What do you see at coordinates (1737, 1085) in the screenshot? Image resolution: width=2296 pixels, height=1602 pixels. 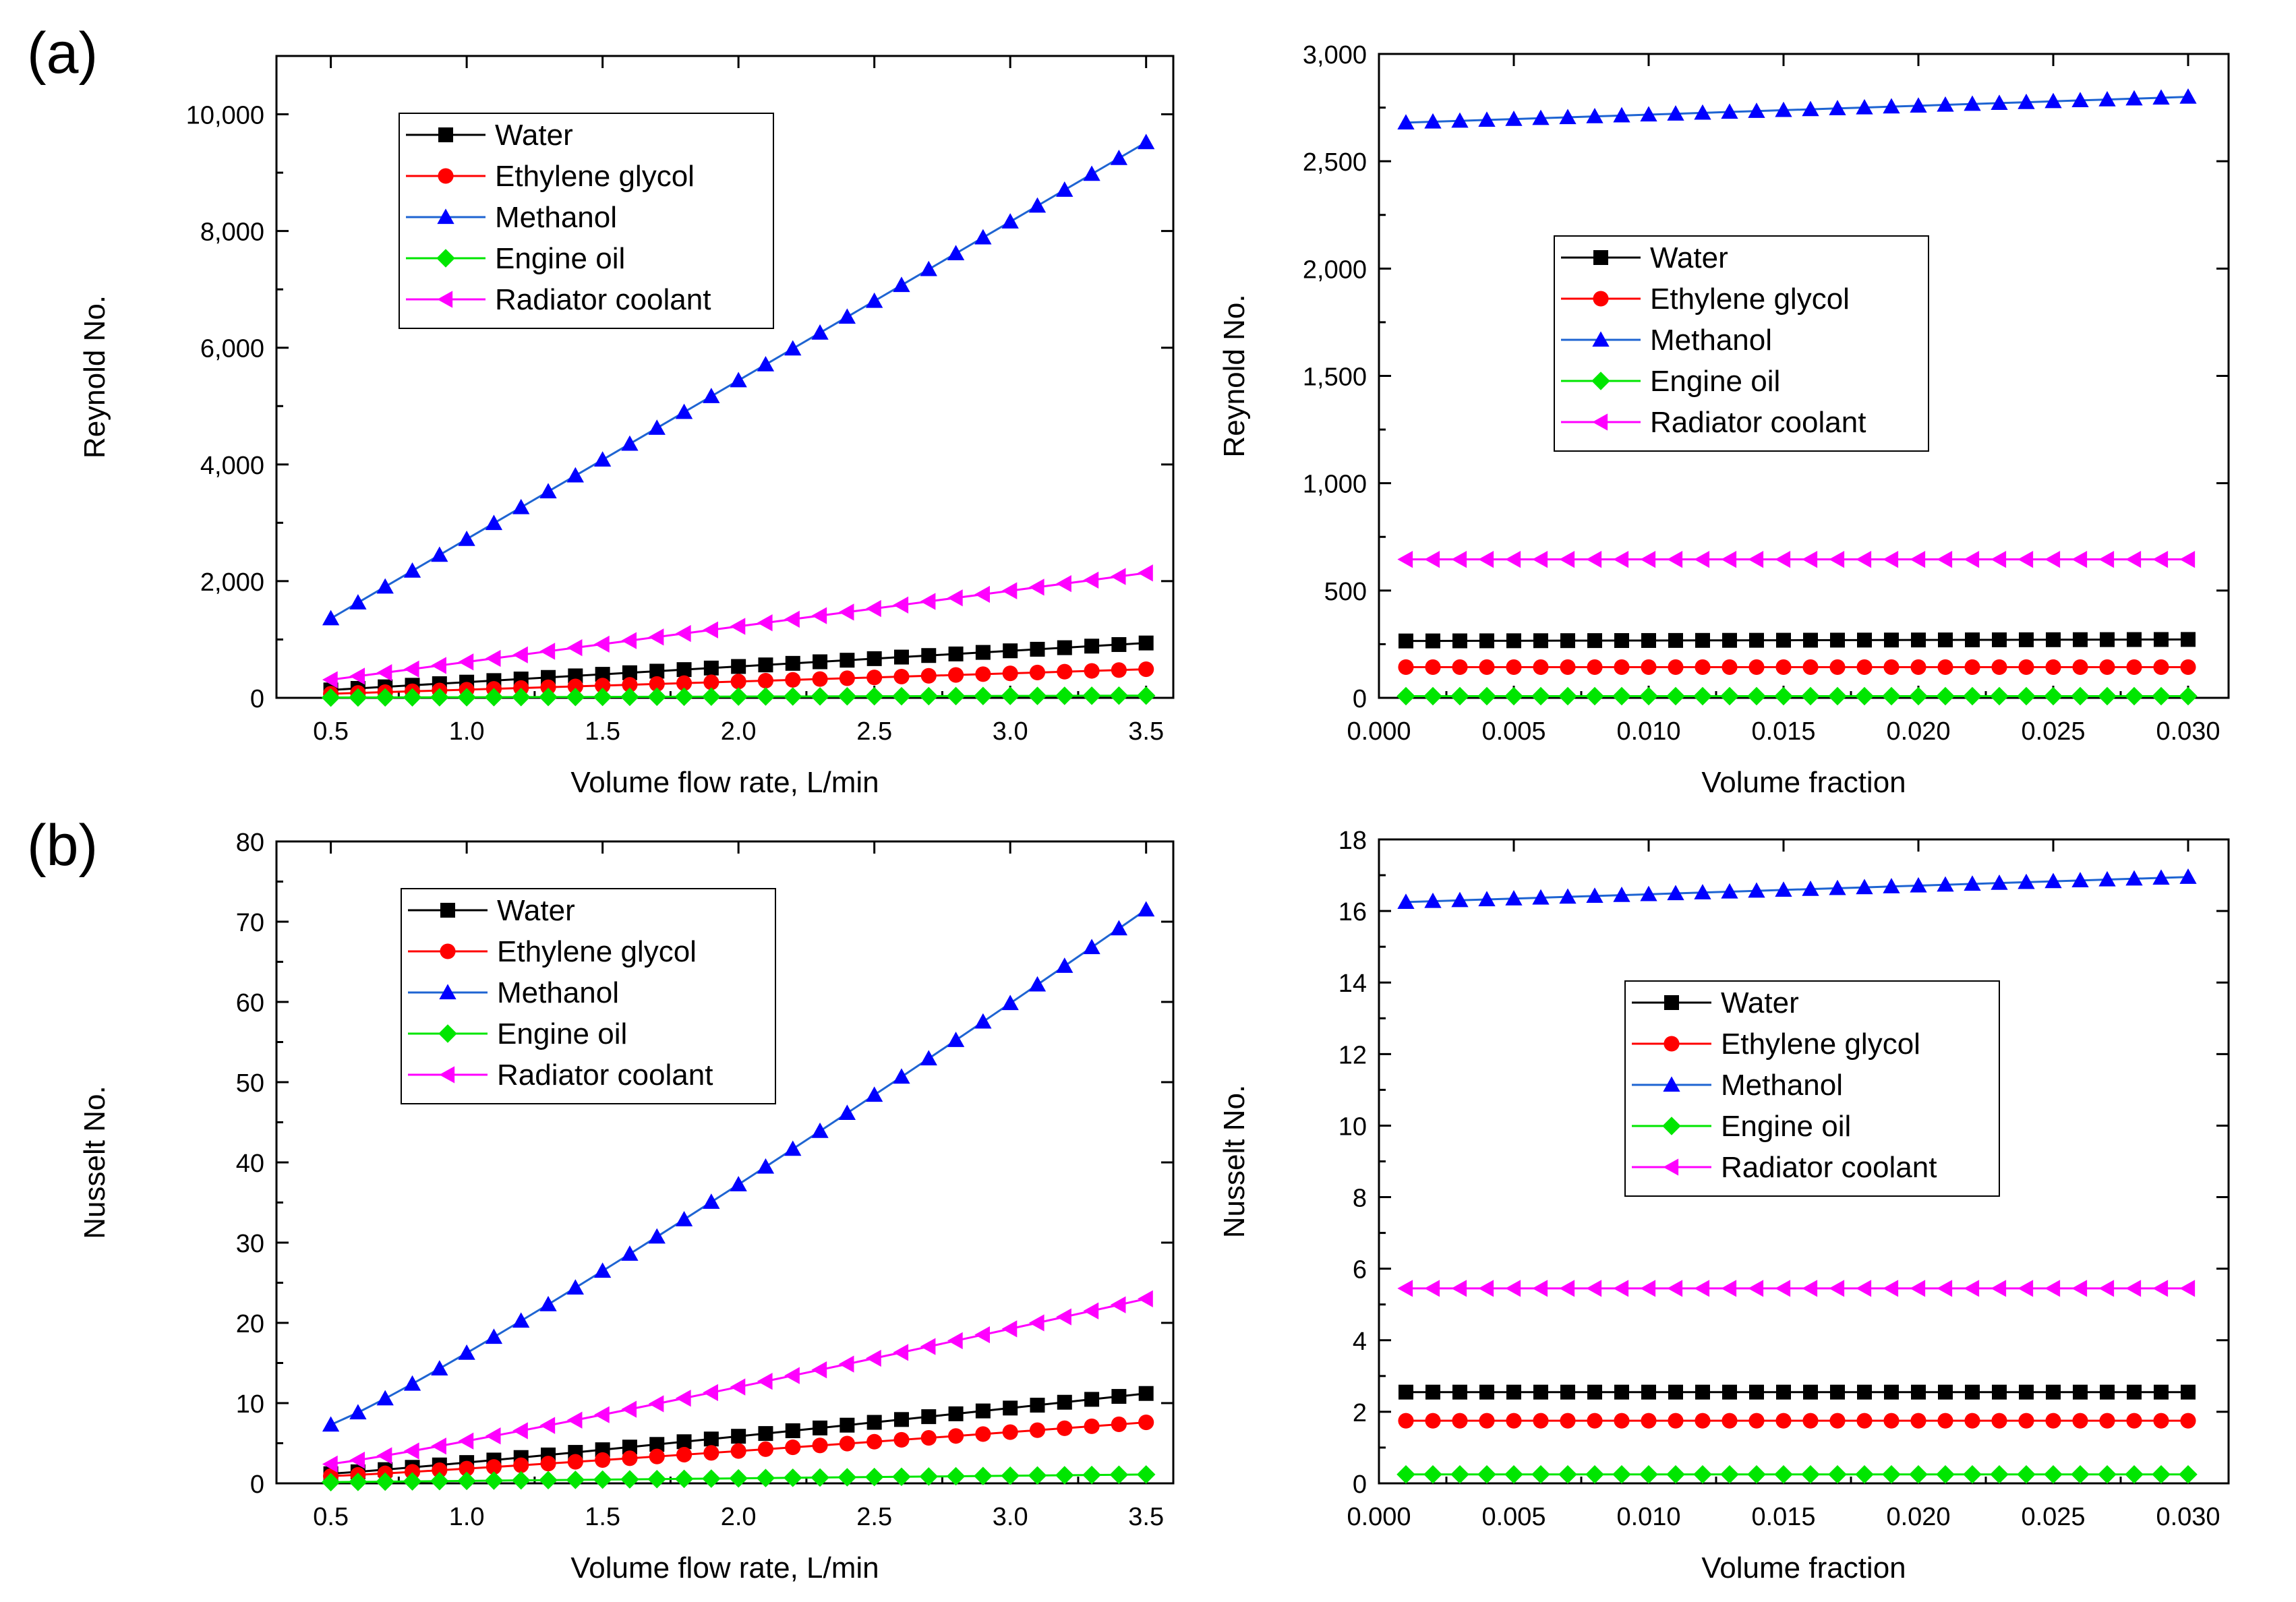 I see `legend-item-methanol: Methanol` at bounding box center [1737, 1085].